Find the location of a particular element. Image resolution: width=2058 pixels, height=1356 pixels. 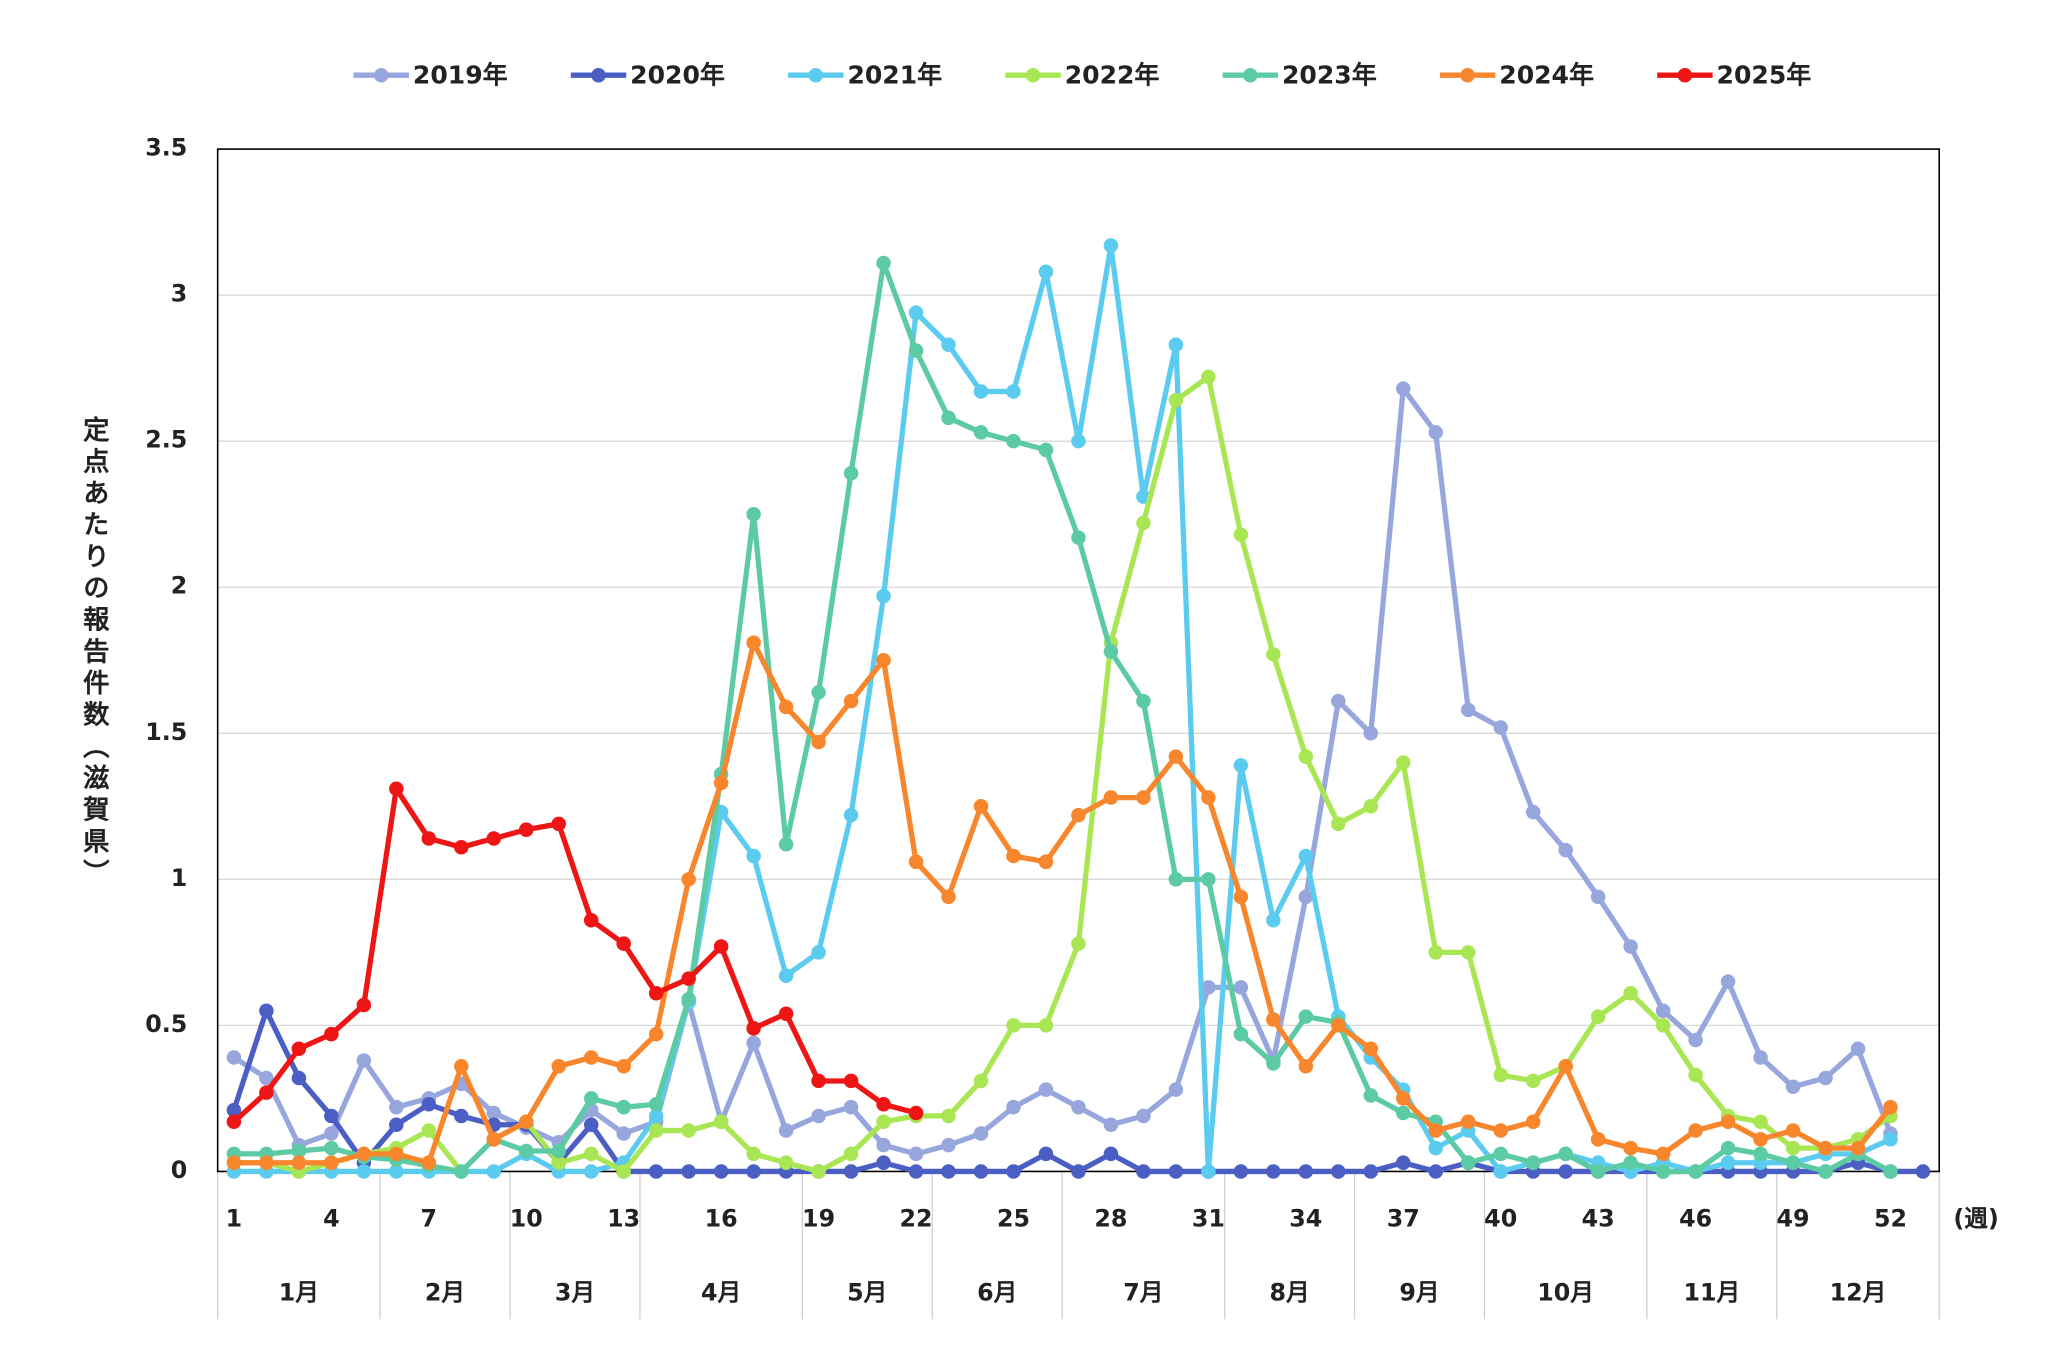

month-label: 4月 is located at coordinates (721, 1293).